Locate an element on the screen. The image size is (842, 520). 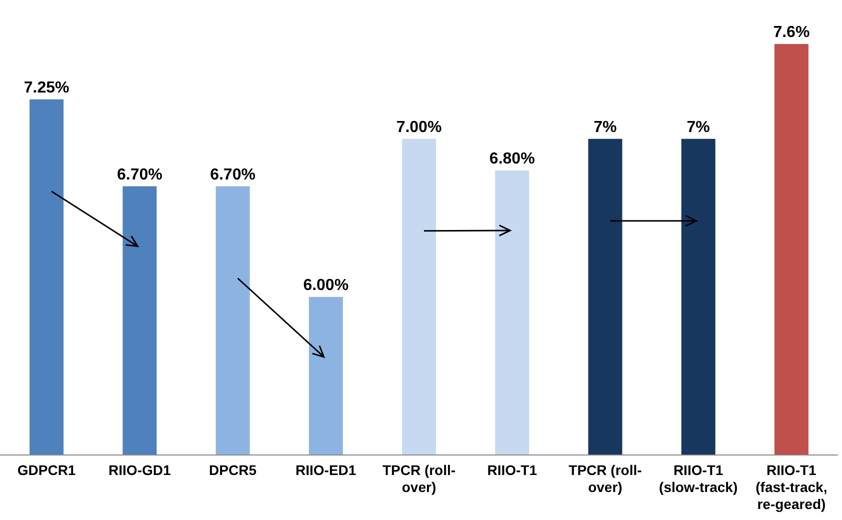
x-tick-label: RIIO-T1 is located at coordinates (512, 470).